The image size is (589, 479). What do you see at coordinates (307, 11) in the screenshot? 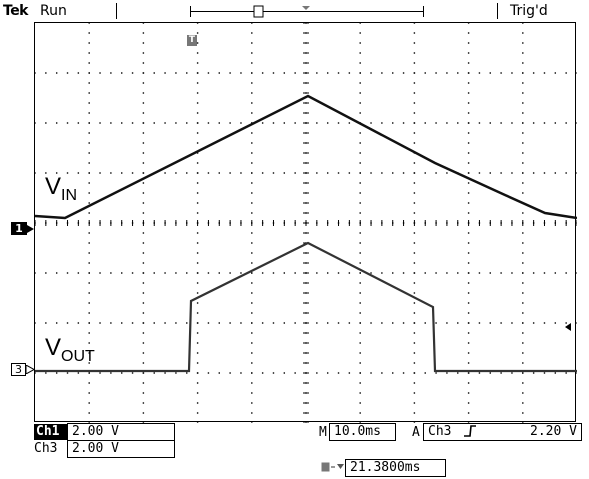
I see `record-length-bar` at bounding box center [307, 11].